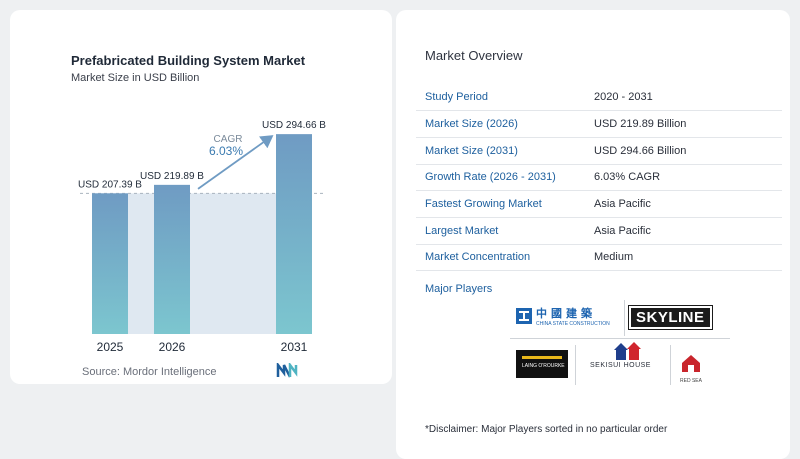 This screenshot has width=800, height=459. What do you see at coordinates (459, 289) in the screenshot?
I see `major-players-title: Major Players` at bounding box center [459, 289].